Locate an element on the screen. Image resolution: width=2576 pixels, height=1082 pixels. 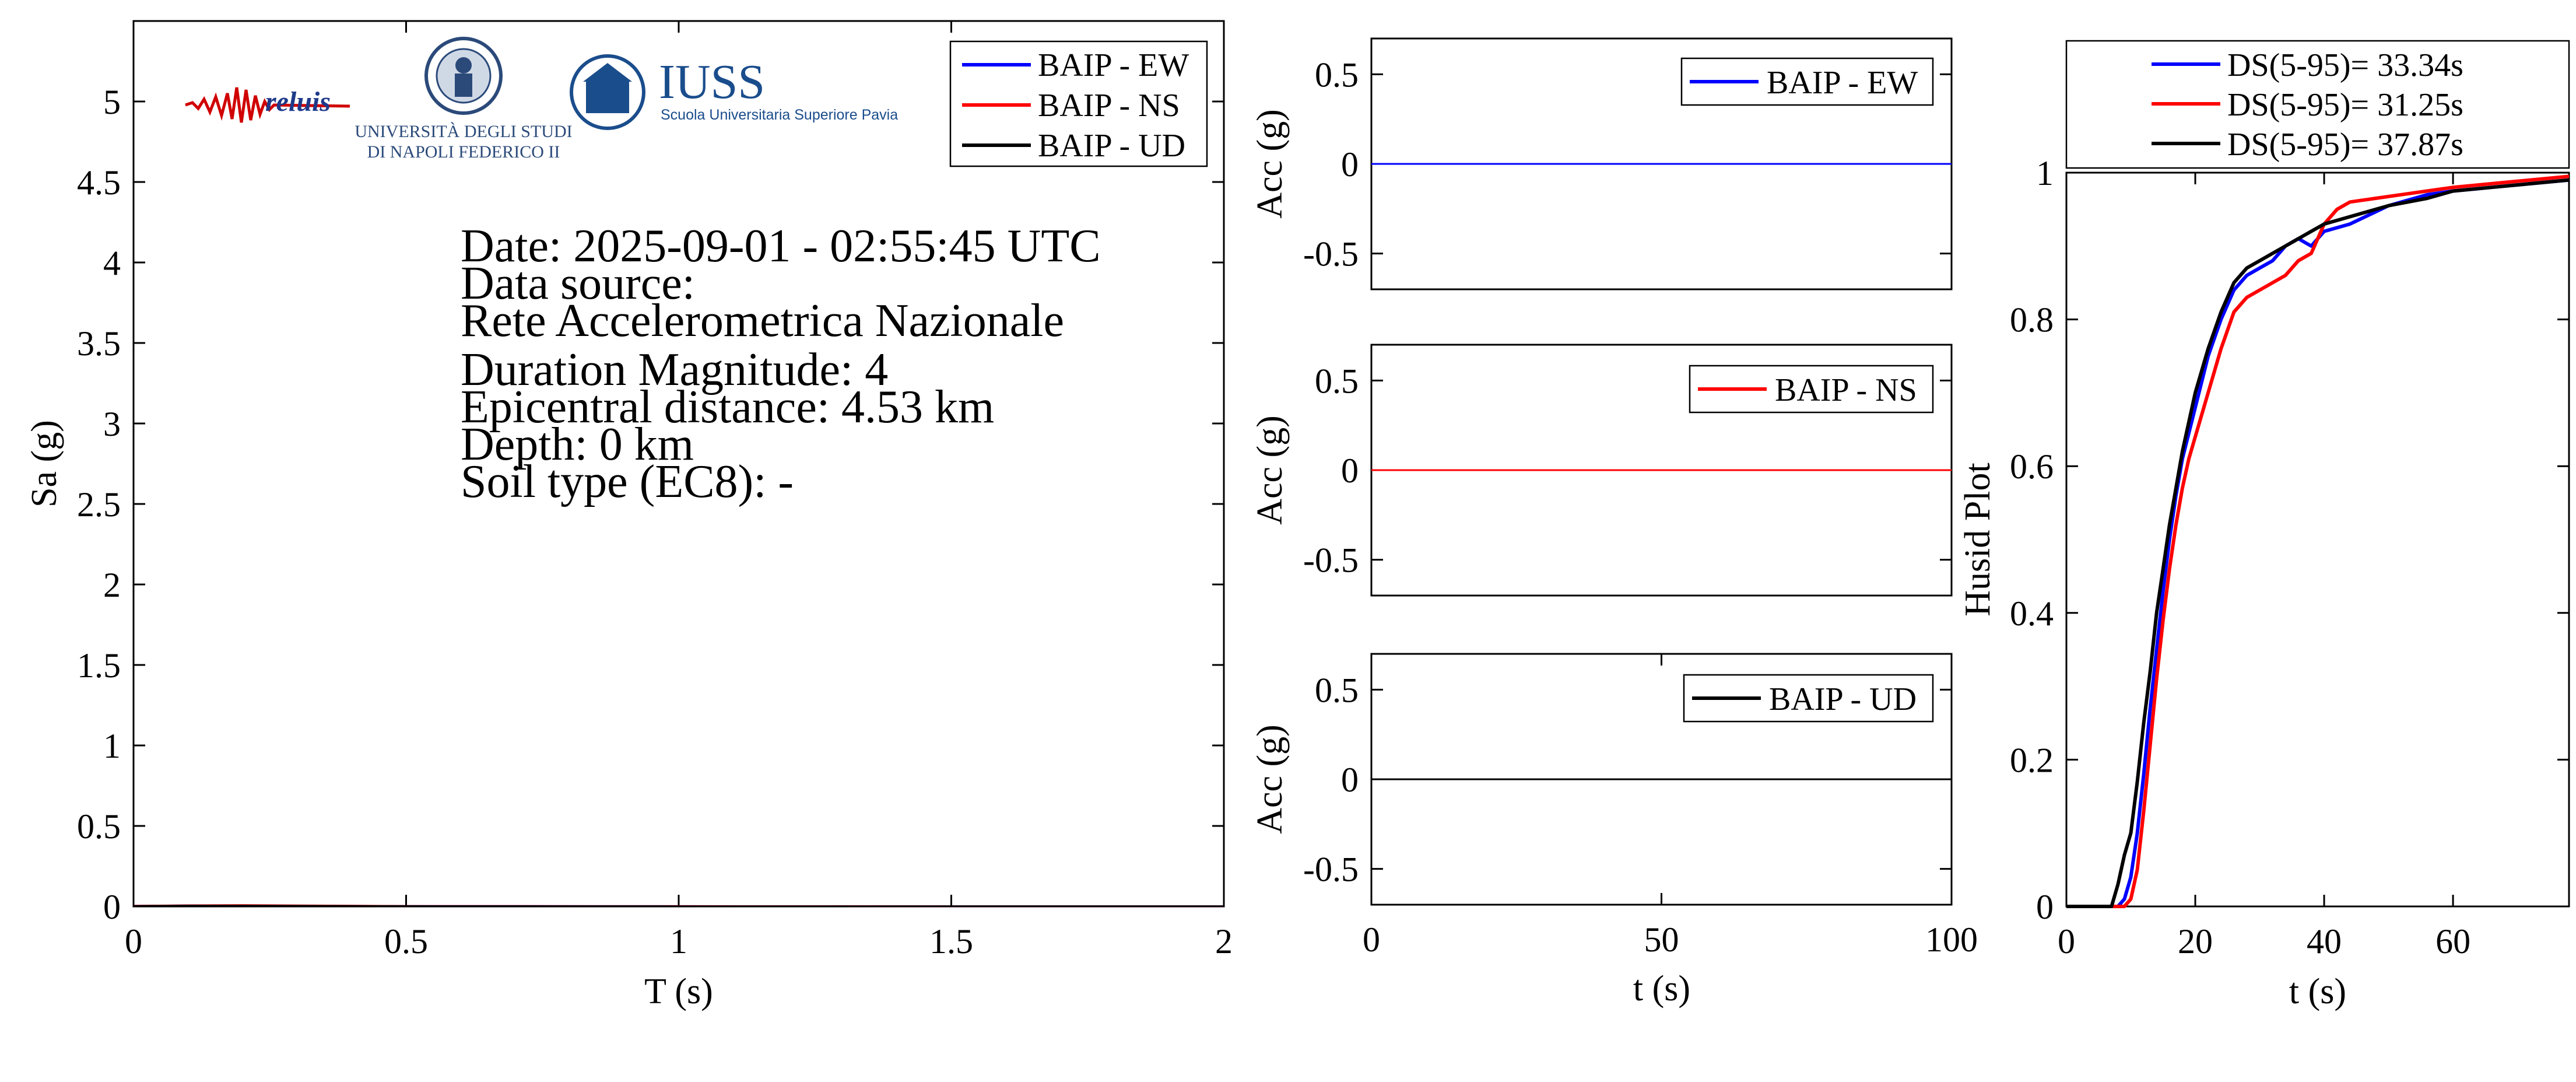
response-spectrum-ytick-label: 2 is located at coordinates (112, 585).